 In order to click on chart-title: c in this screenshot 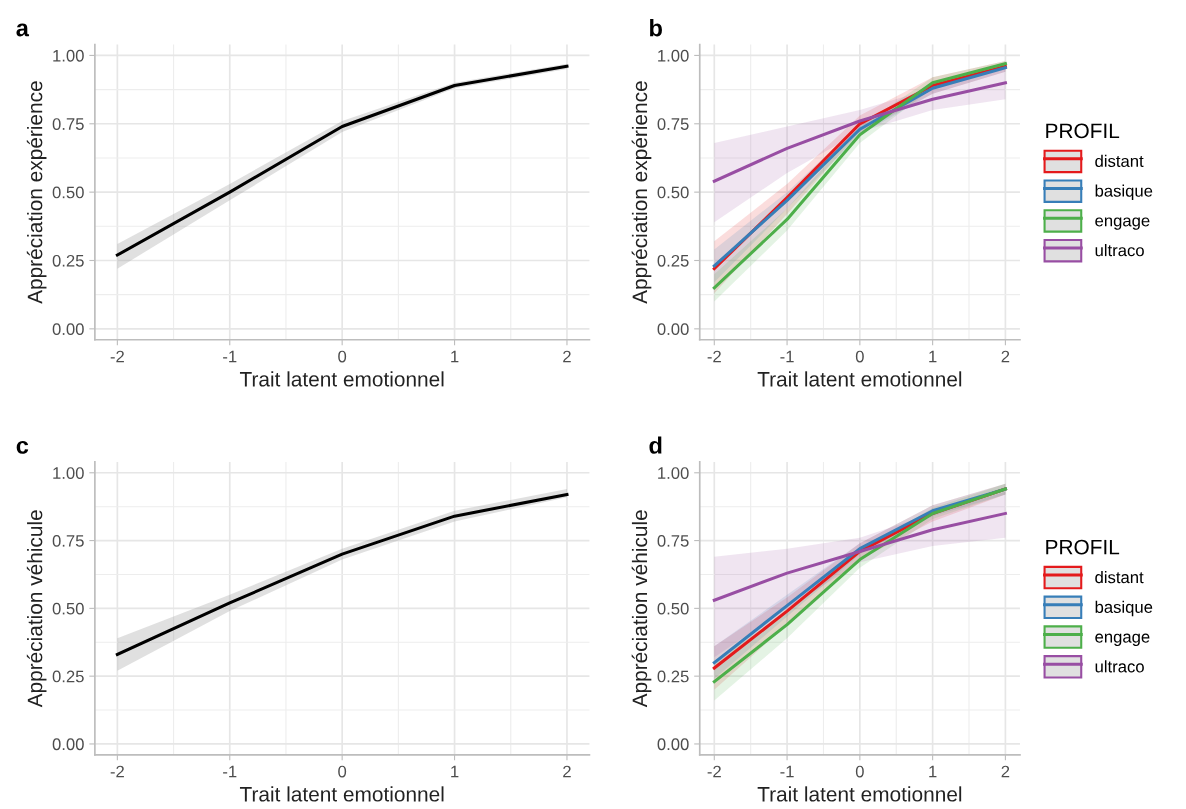, I will do `click(22, 447)`.